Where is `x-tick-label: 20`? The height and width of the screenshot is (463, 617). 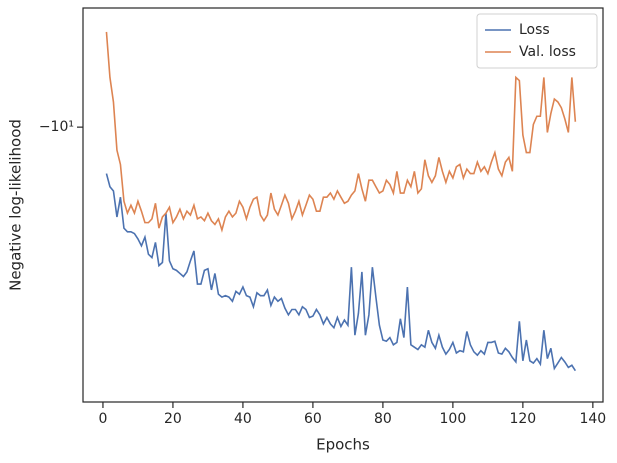 x-tick-label: 20 is located at coordinates (173, 419).